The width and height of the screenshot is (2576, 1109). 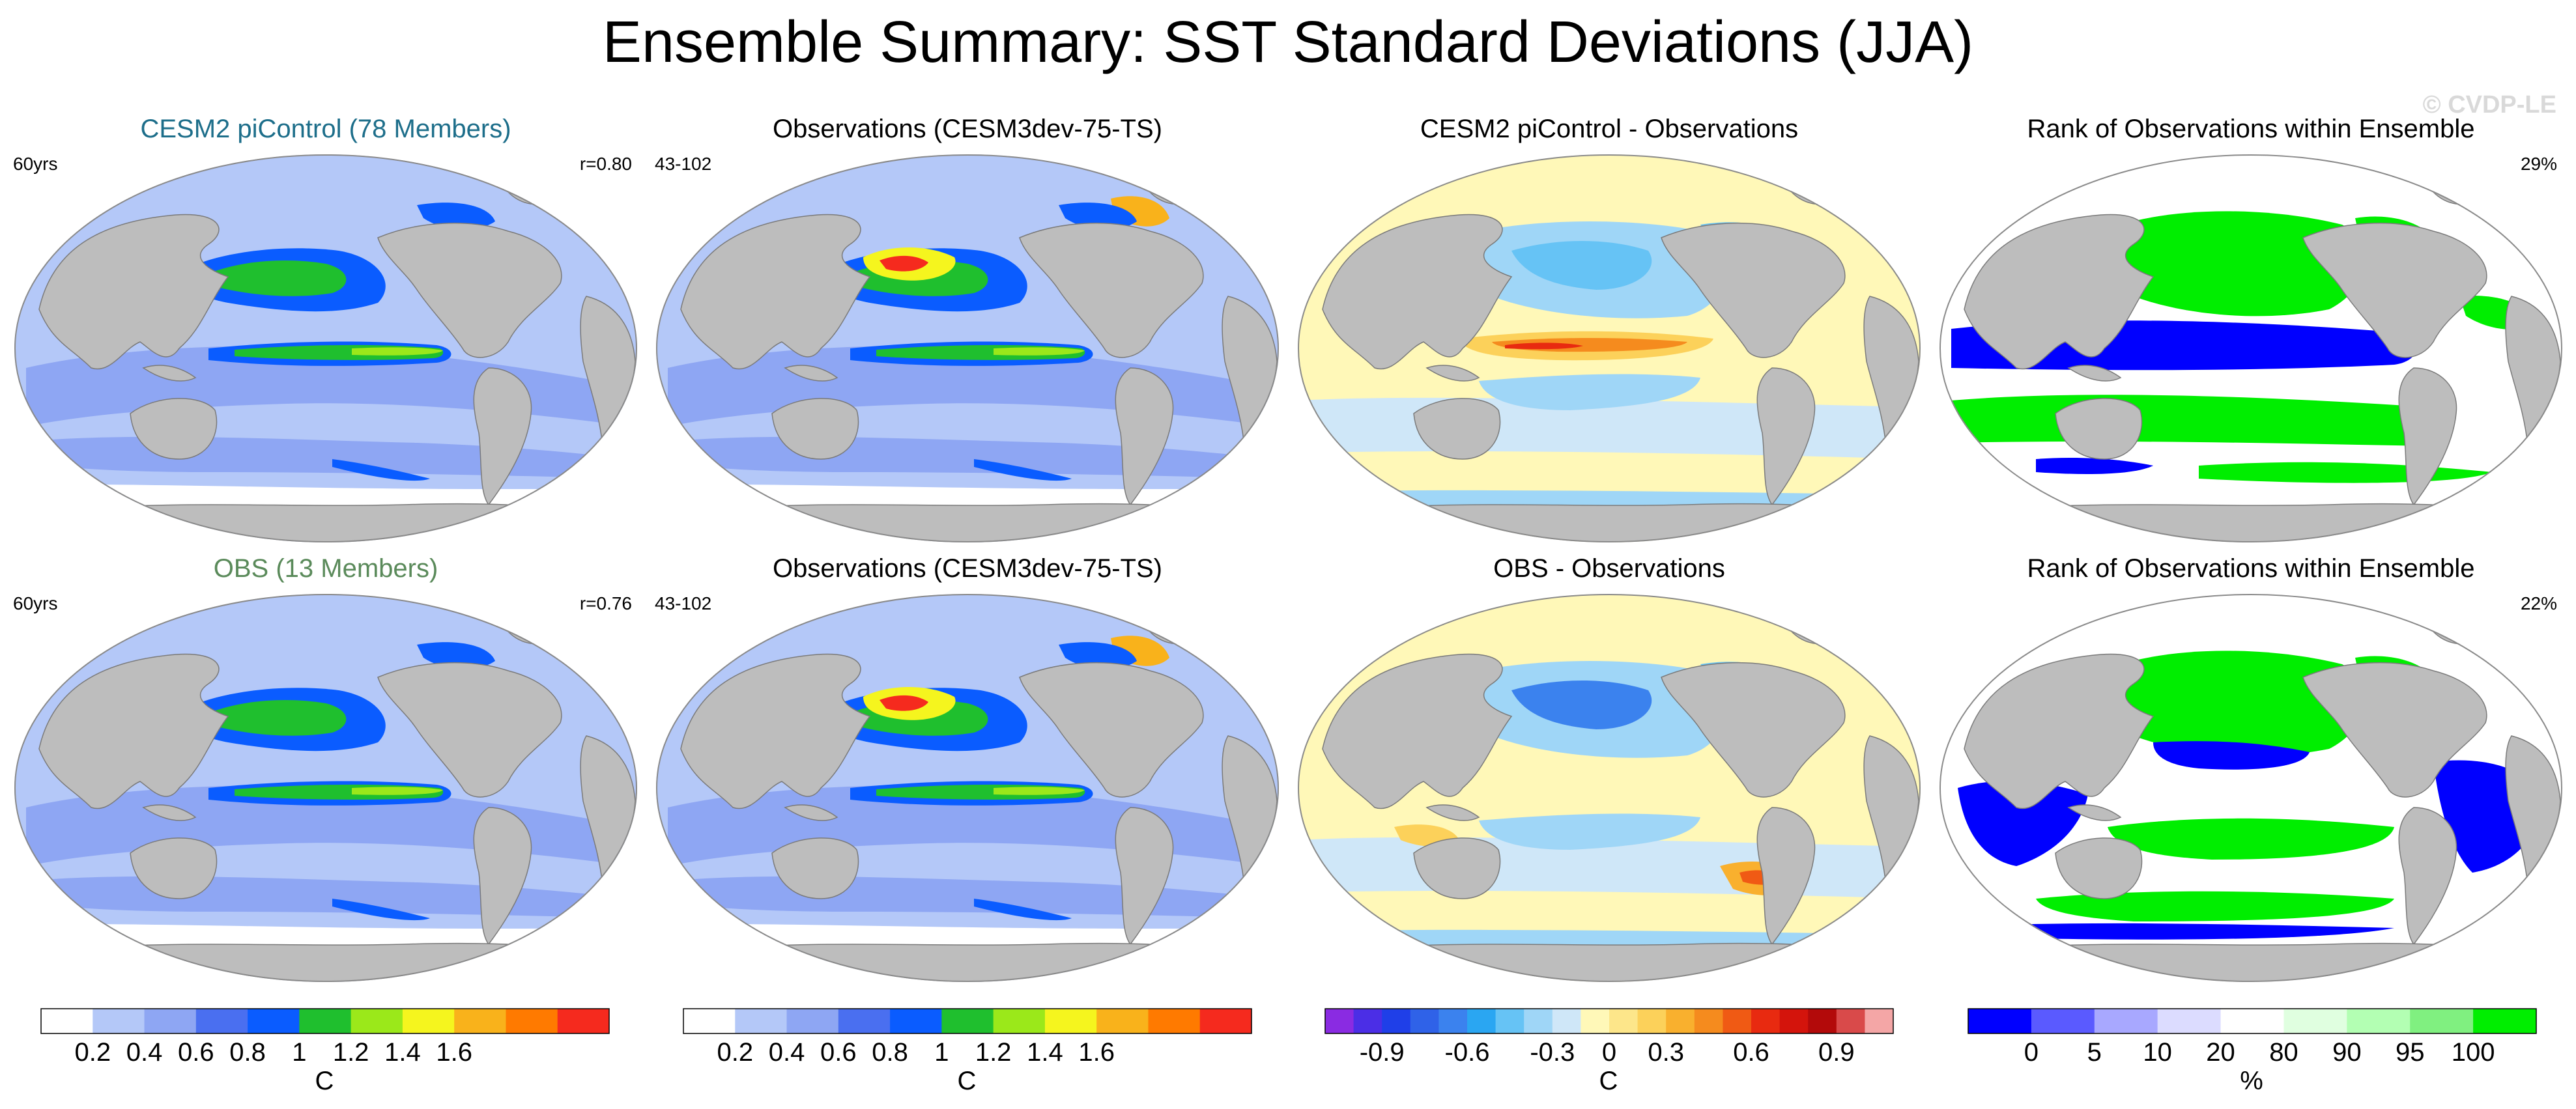 I want to click on colorbar-tick-label: 0.9, so click(x=1836, y=1053).